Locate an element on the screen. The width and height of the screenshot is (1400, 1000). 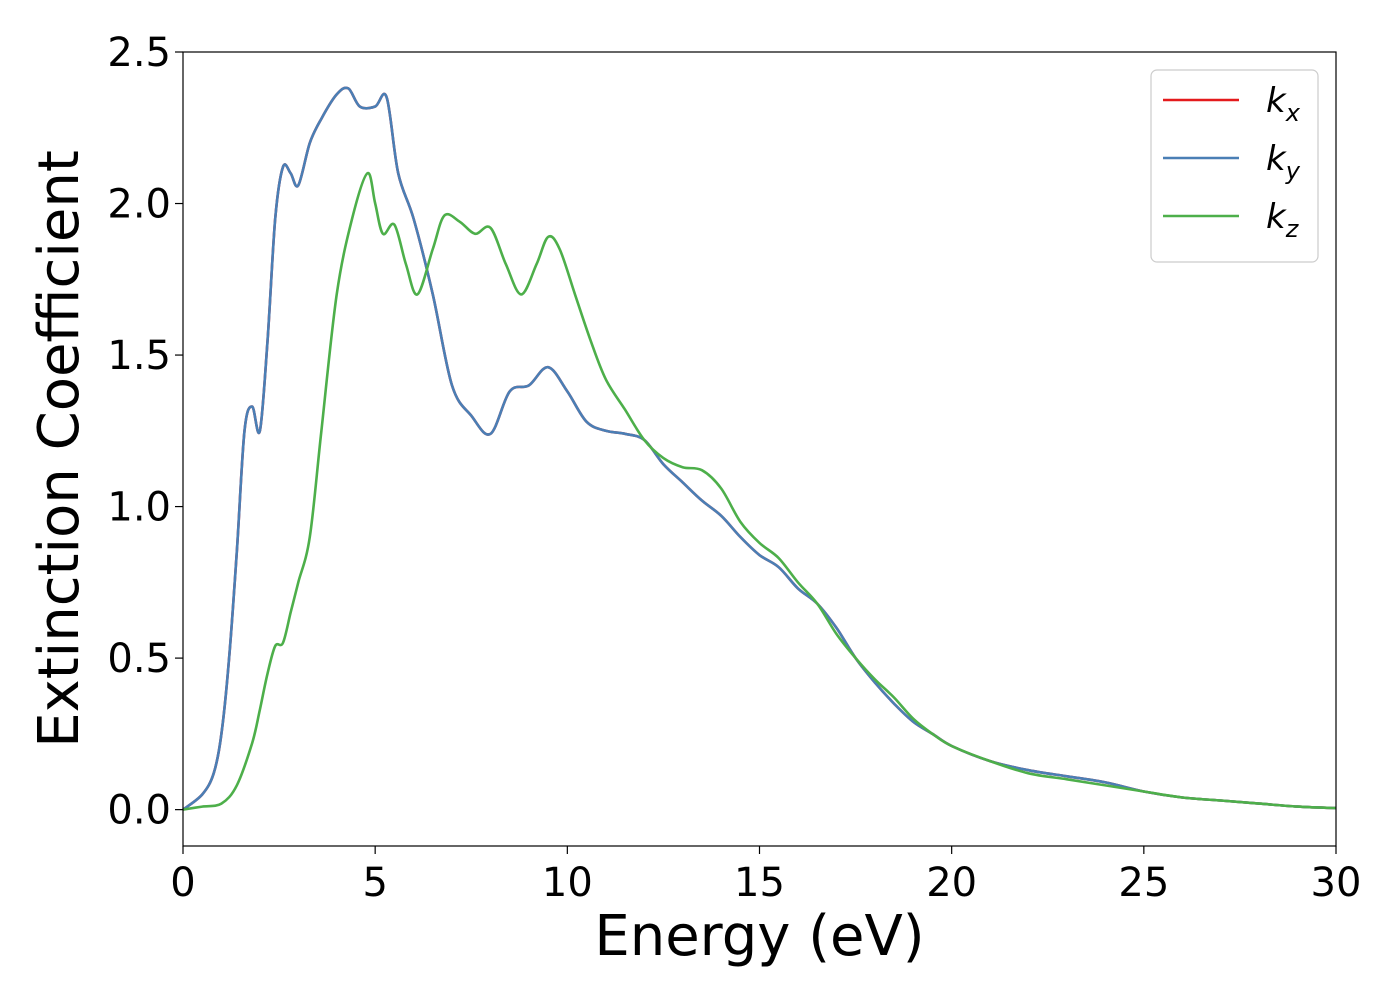
legend-box is located at coordinates (1234, 166).